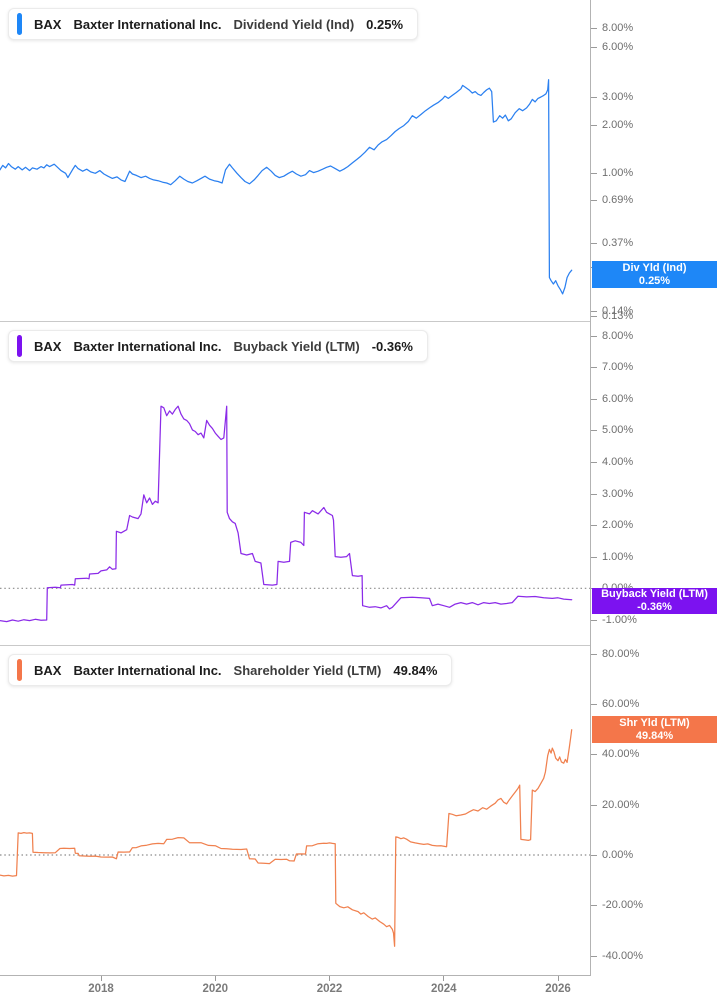 The image size is (717, 1005). Describe the element at coordinates (654, 607) in the screenshot. I see `badge-value: -0.36%` at that location.